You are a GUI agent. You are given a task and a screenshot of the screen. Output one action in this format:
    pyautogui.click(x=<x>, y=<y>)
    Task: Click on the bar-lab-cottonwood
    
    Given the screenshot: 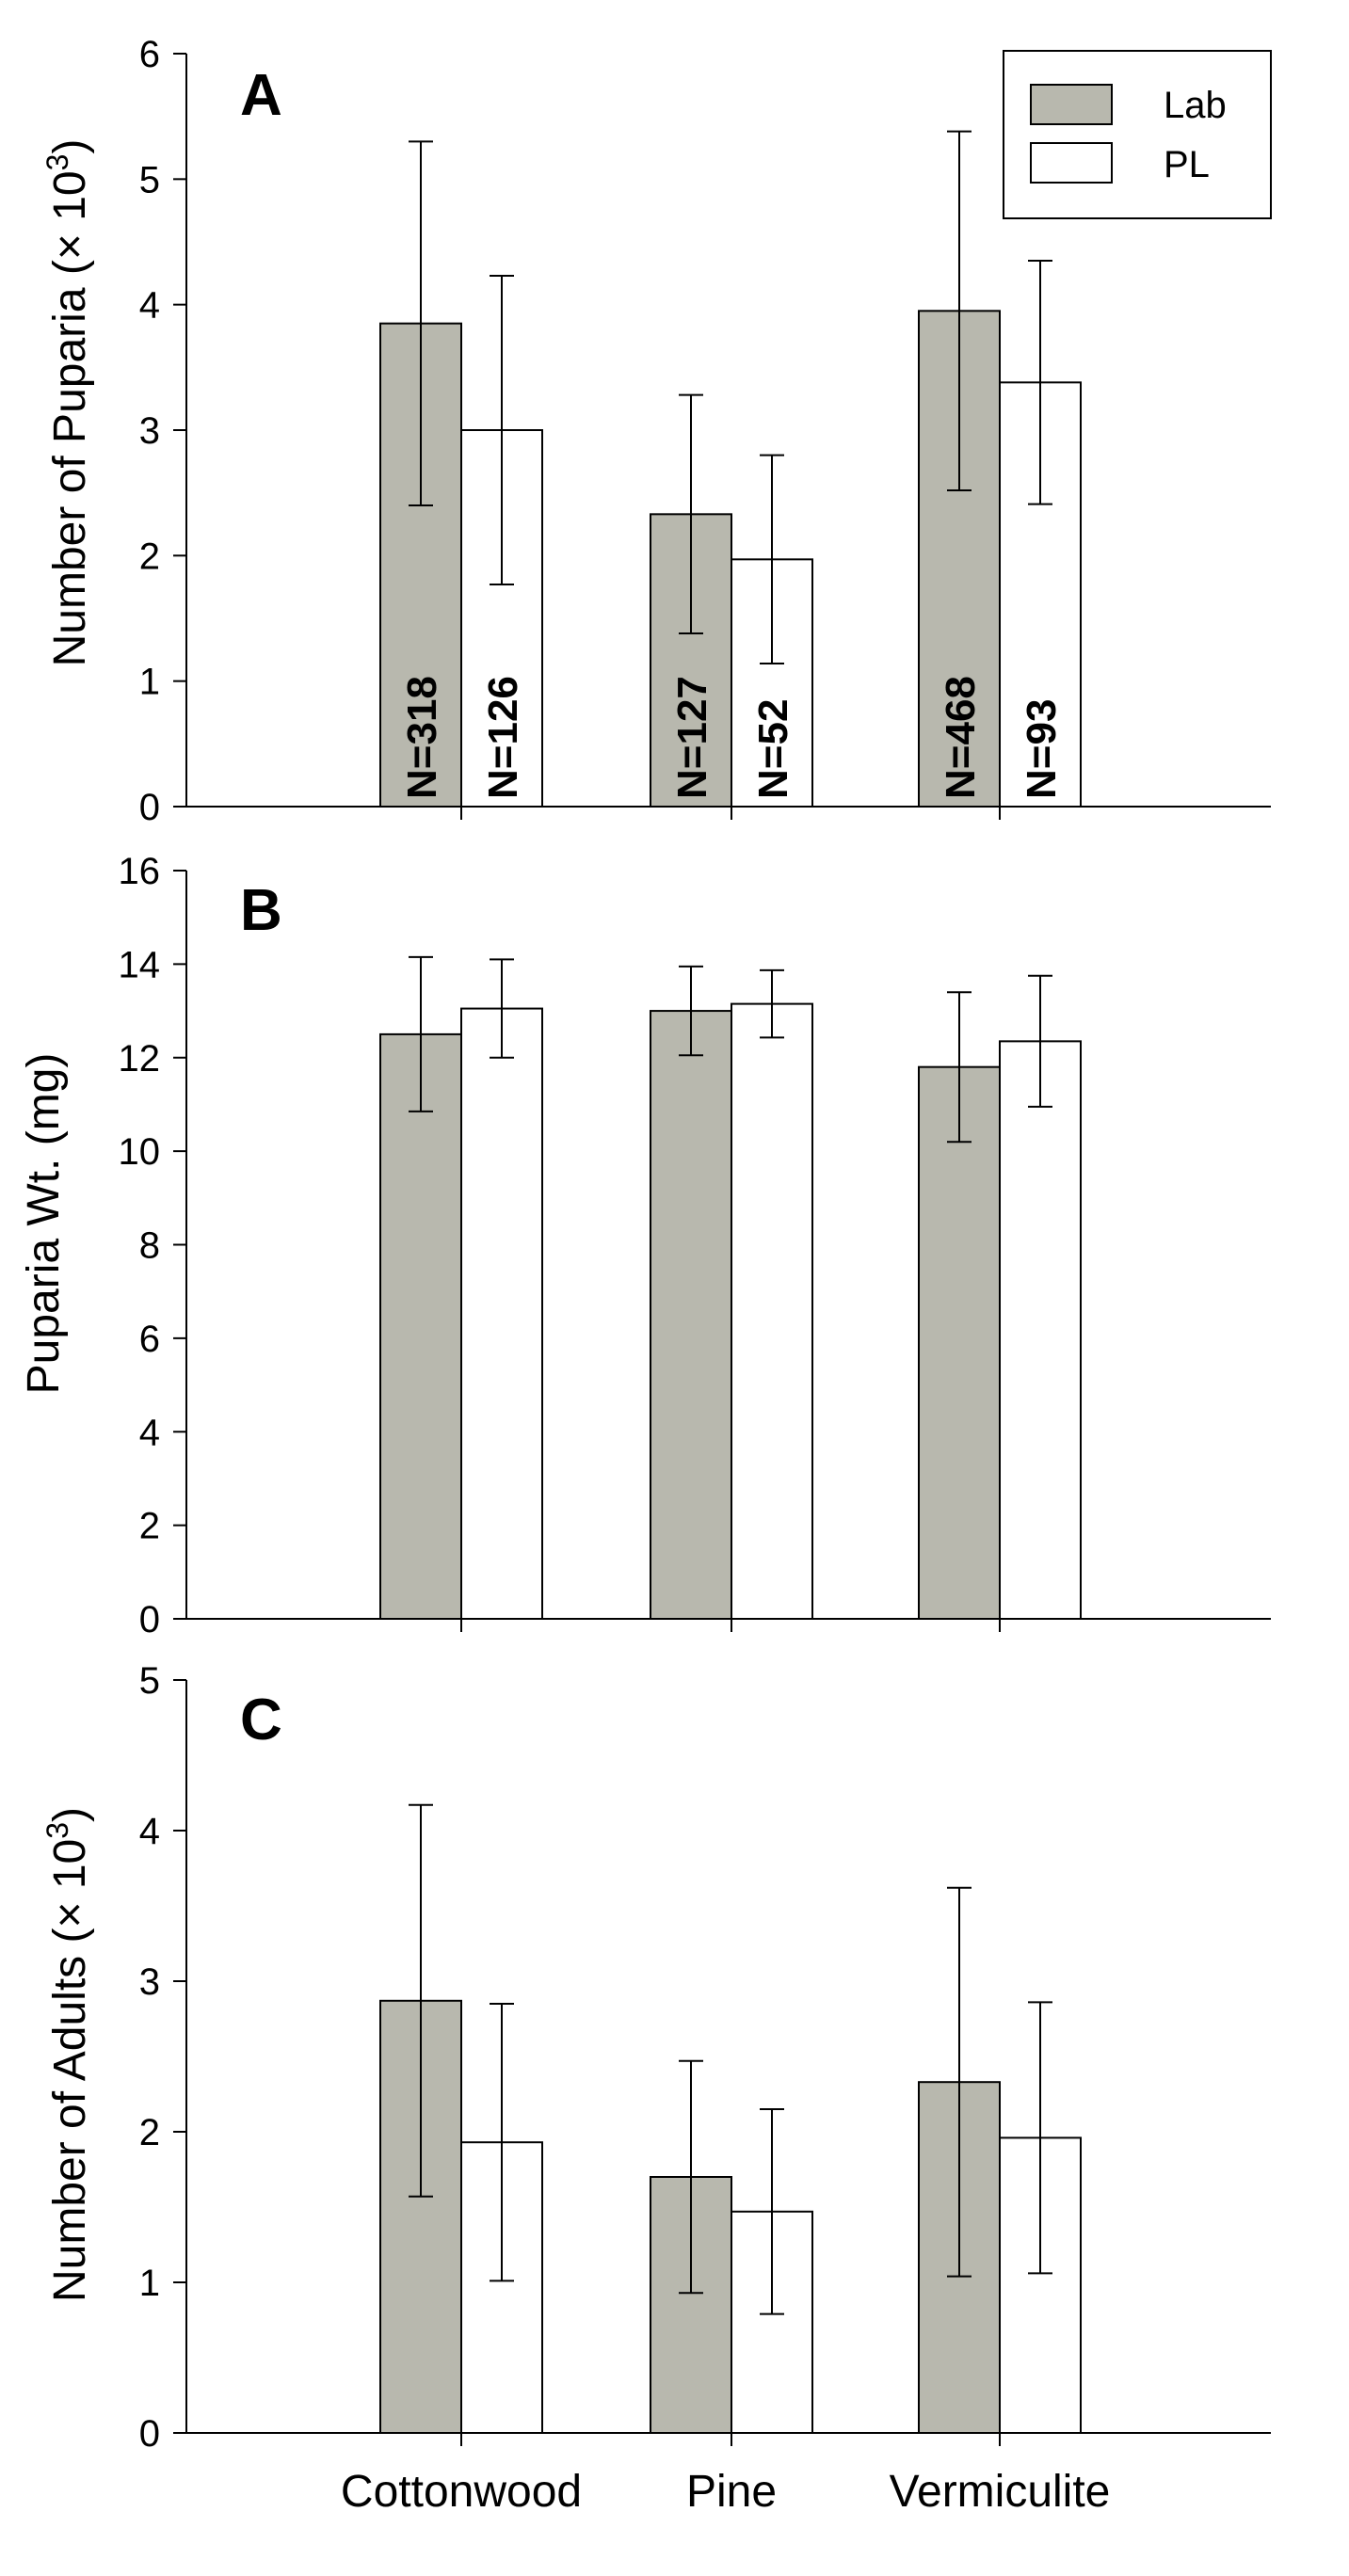 What is the action you would take?
    pyautogui.click(x=420, y=1326)
    